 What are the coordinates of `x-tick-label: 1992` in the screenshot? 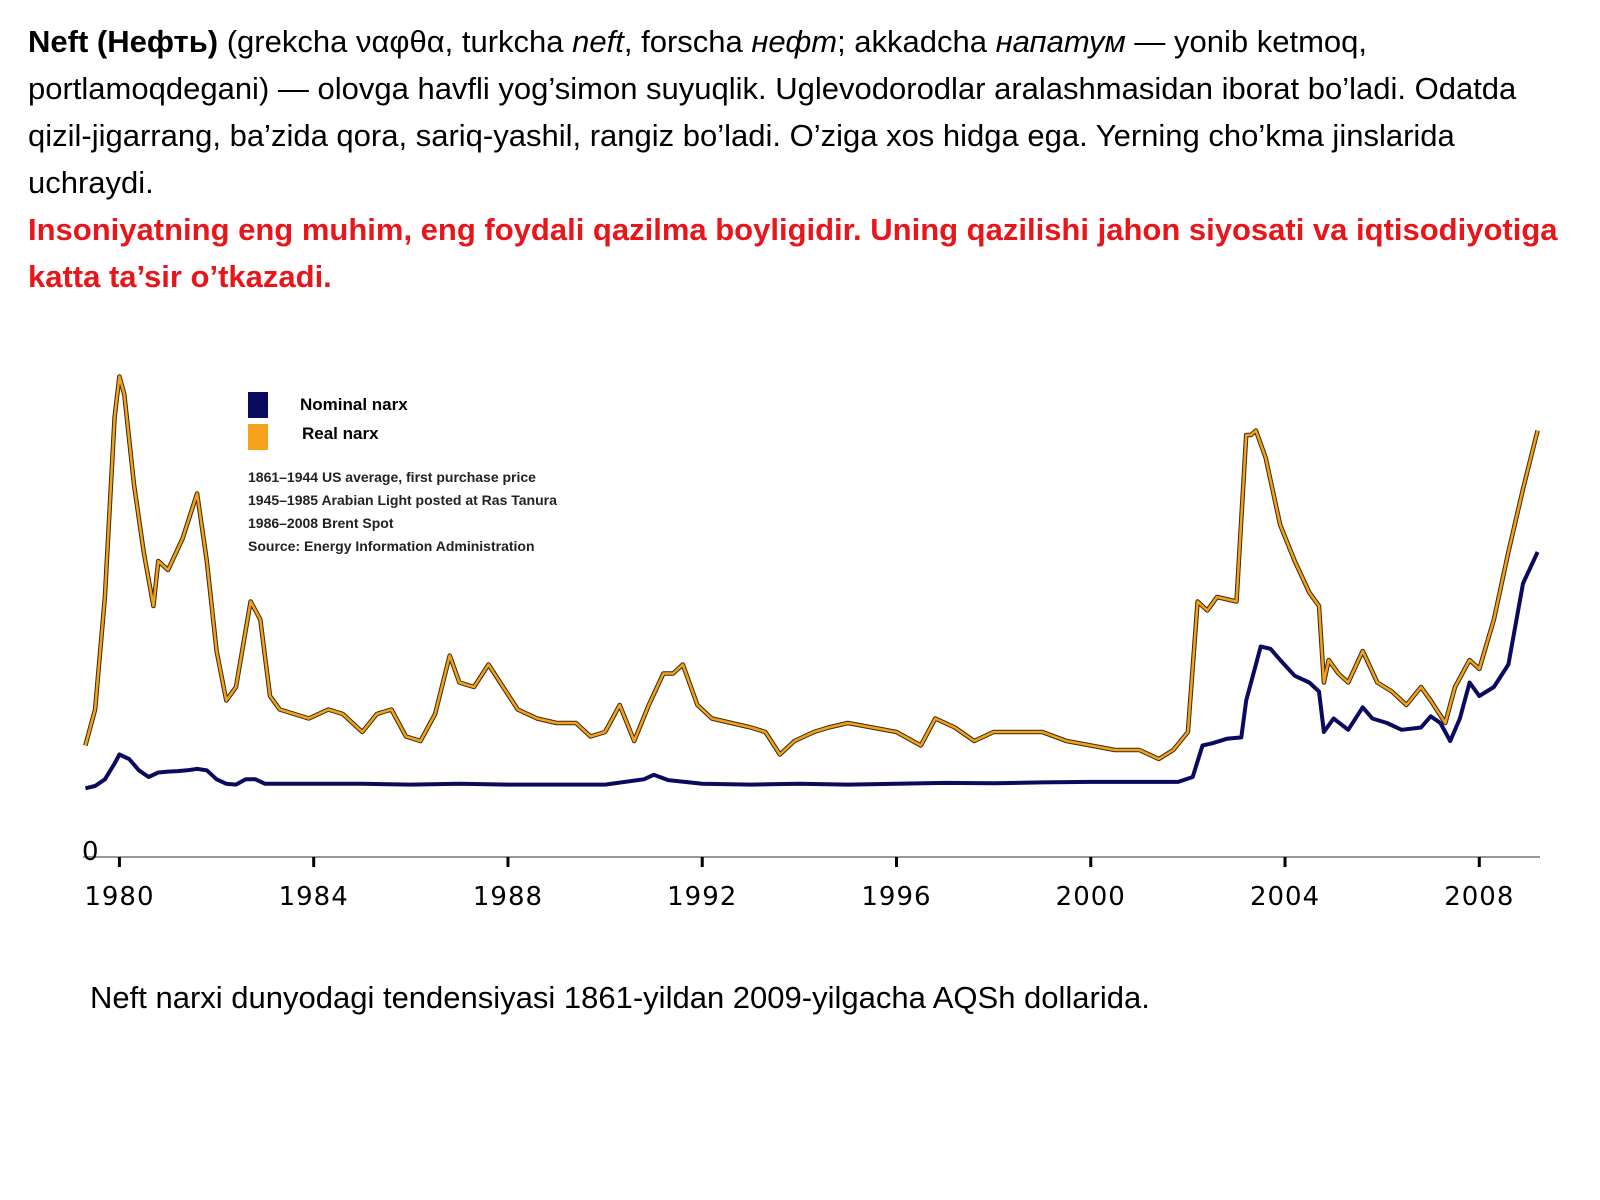 It's located at (702, 897).